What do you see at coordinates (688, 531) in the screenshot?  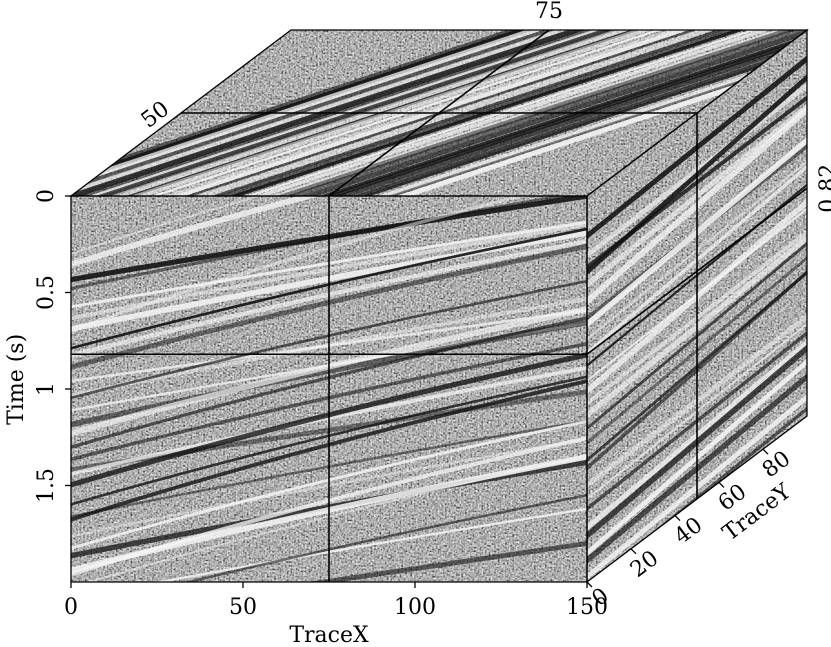 I see `z-tick-label: 40` at bounding box center [688, 531].